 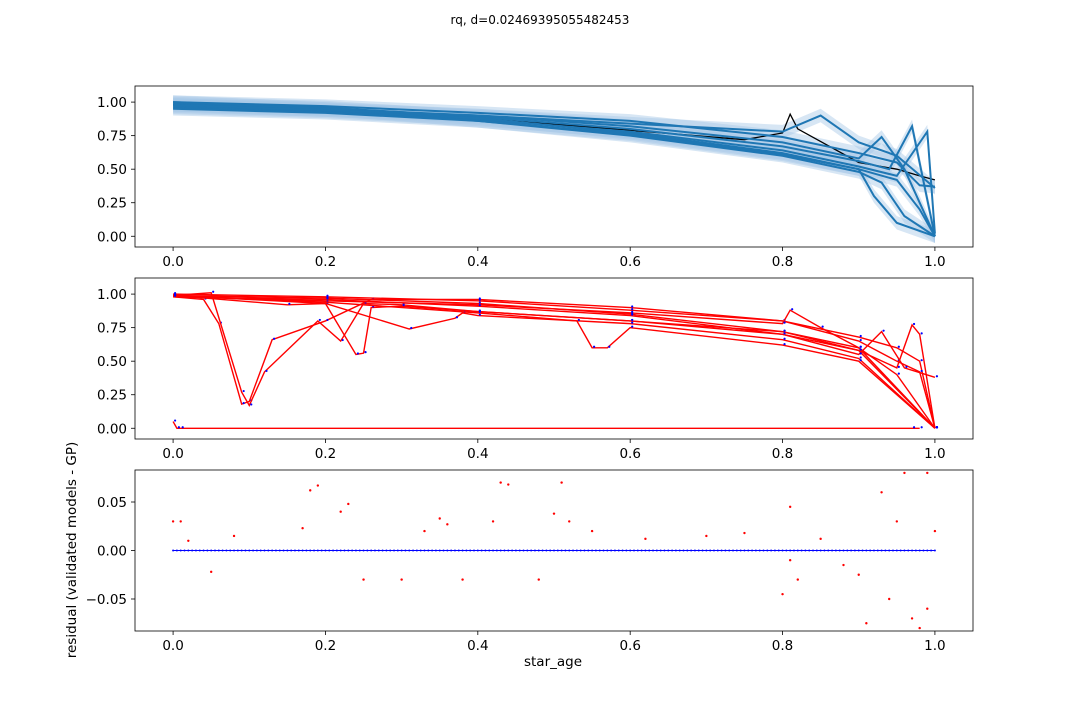 I want to click on x-tick-label: 0.4, so click(x=477, y=646).